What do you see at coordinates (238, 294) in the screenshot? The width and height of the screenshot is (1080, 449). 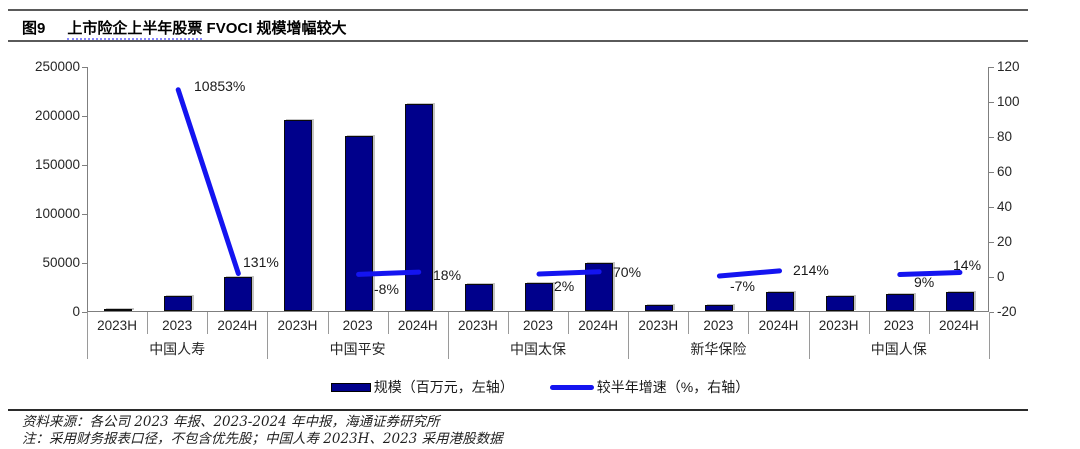 I see `bar-中国人寿-2024H` at bounding box center [238, 294].